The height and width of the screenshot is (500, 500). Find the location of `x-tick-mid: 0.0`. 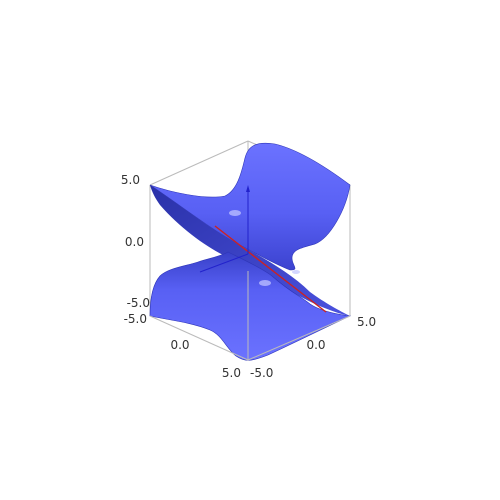

x-tick-mid: 0.0 is located at coordinates (179, 345).